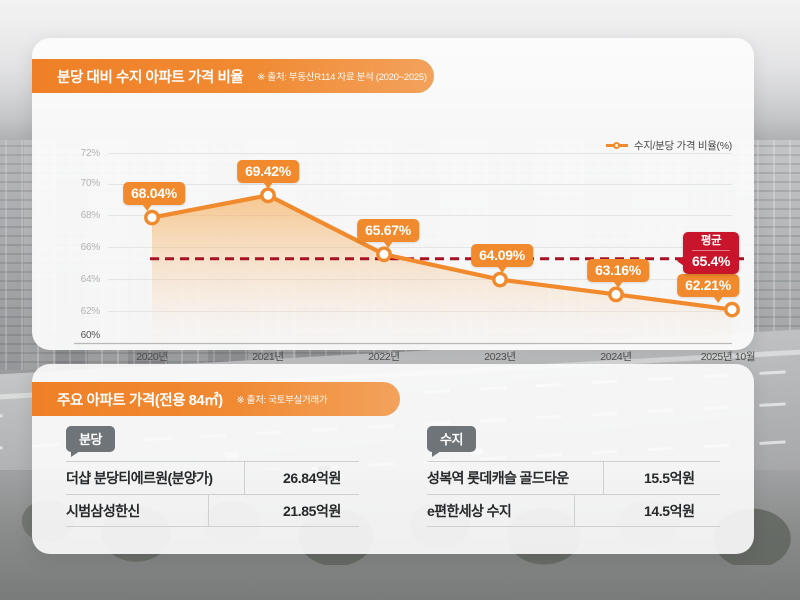 Image resolution: width=800 pixels, height=600 pixels. Describe the element at coordinates (103, 510) in the screenshot. I see `apartment-name: 시범삼성한신` at that location.